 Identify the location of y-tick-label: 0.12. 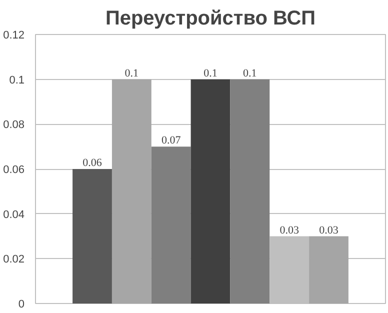
(14, 36).